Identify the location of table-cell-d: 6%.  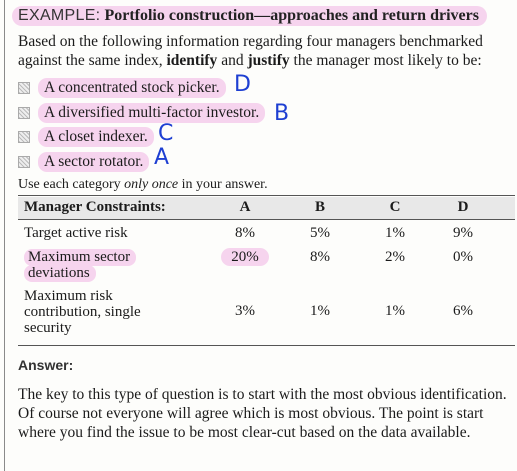
(463, 311).